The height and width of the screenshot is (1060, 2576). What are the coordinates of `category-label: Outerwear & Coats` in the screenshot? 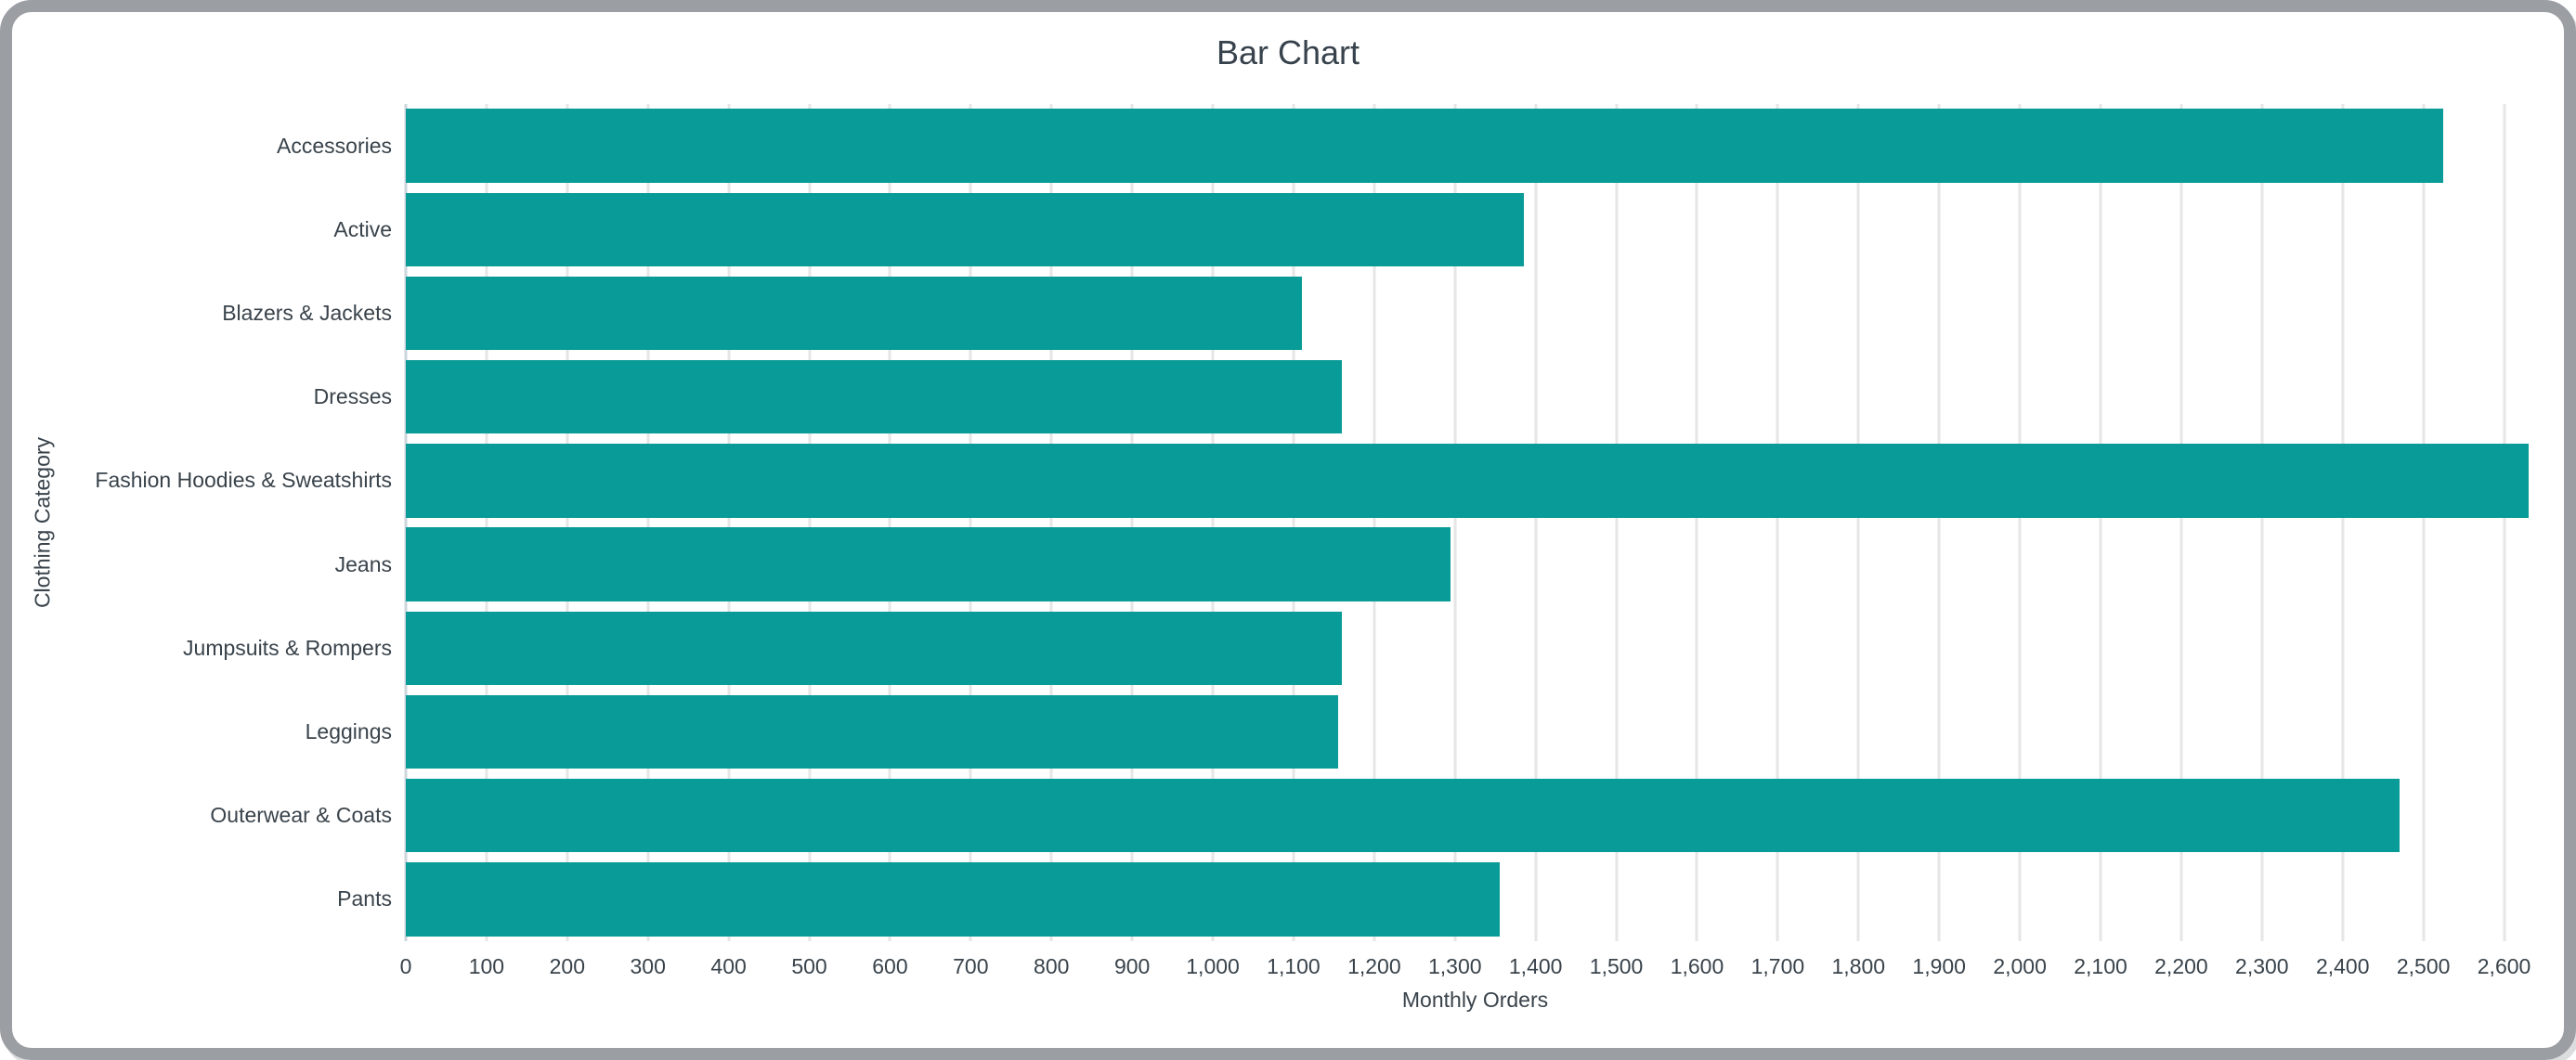 It's located at (301, 815).